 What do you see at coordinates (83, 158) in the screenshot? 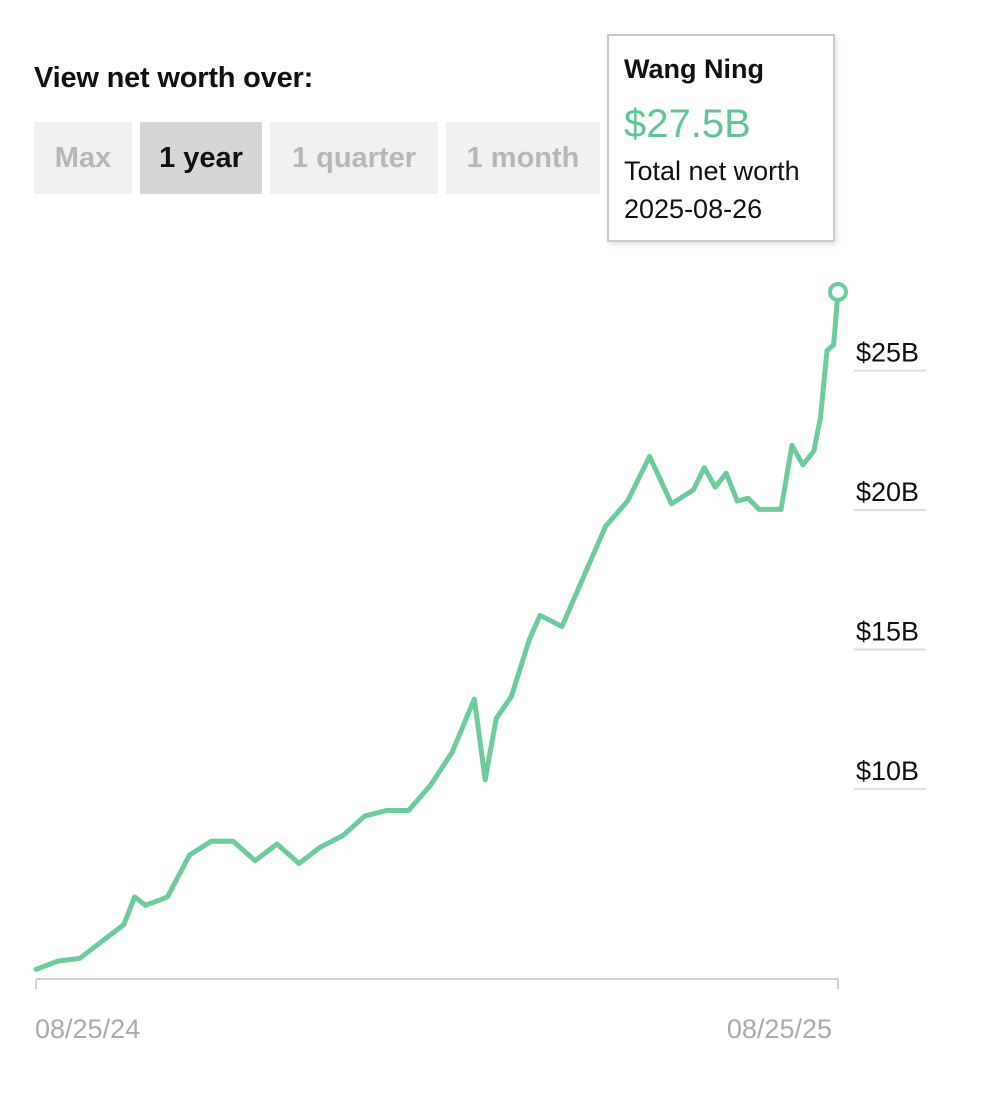
I see `range-tab-max: Max` at bounding box center [83, 158].